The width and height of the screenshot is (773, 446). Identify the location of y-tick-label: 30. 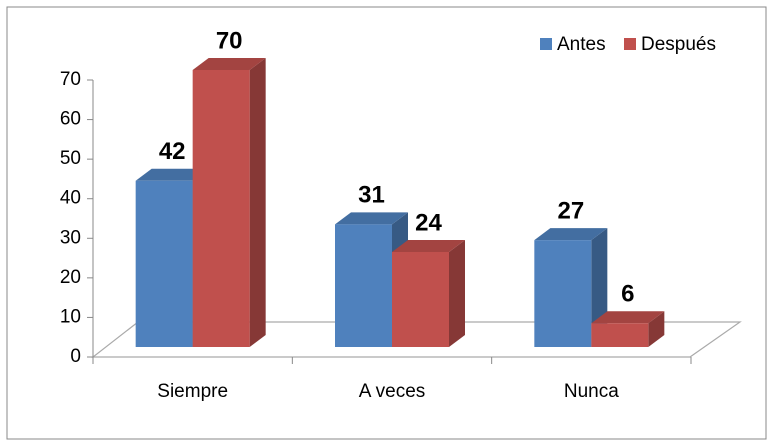
(70, 237).